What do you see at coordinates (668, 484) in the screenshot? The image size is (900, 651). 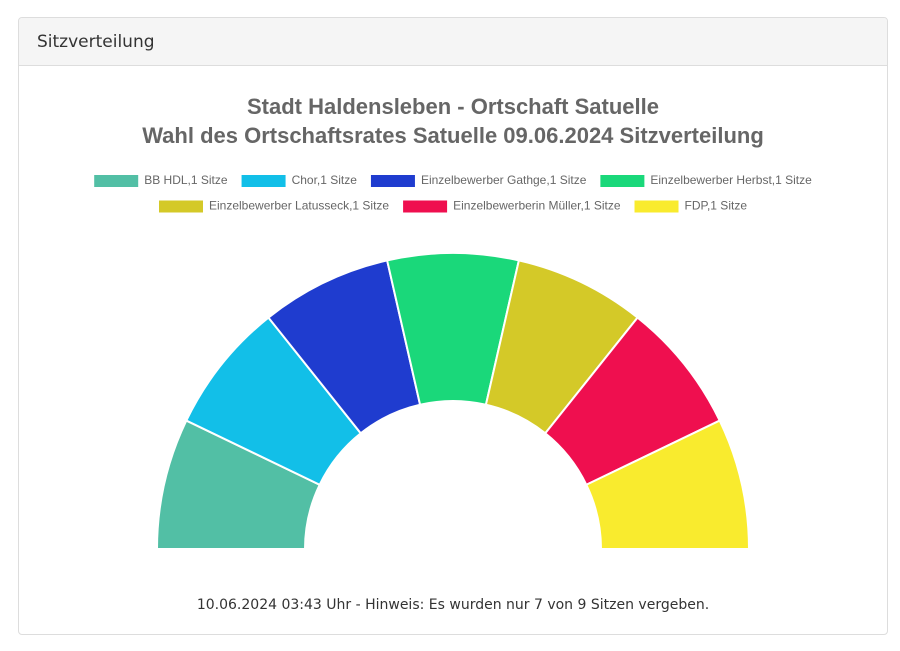 I see `segment` at bounding box center [668, 484].